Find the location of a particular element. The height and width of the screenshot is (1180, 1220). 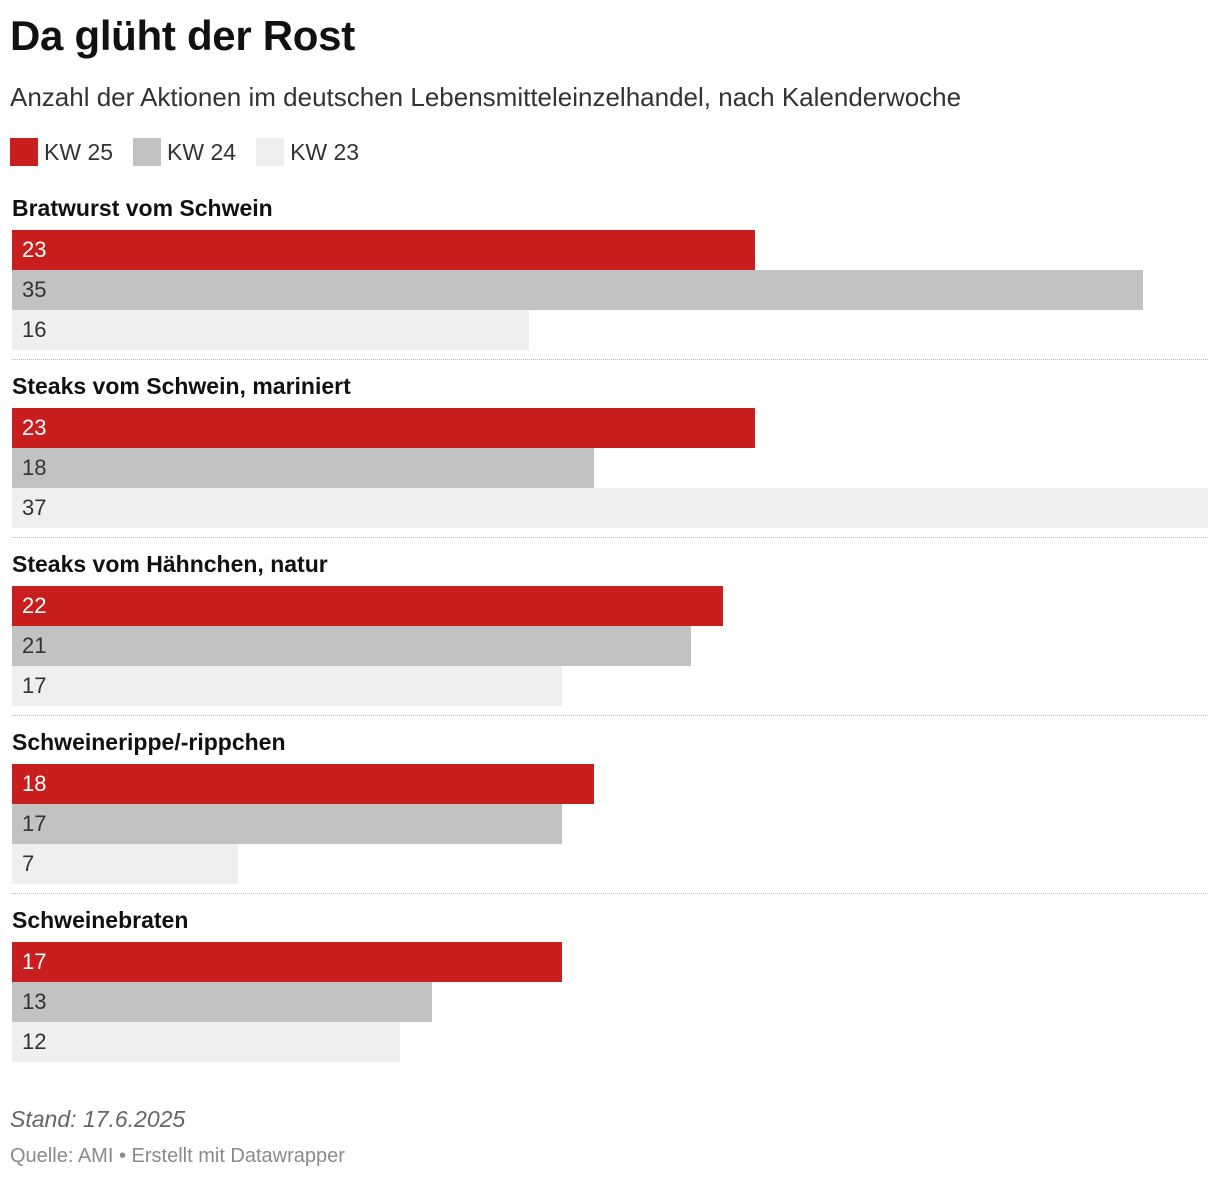

bar: 13 is located at coordinates (222, 1002).